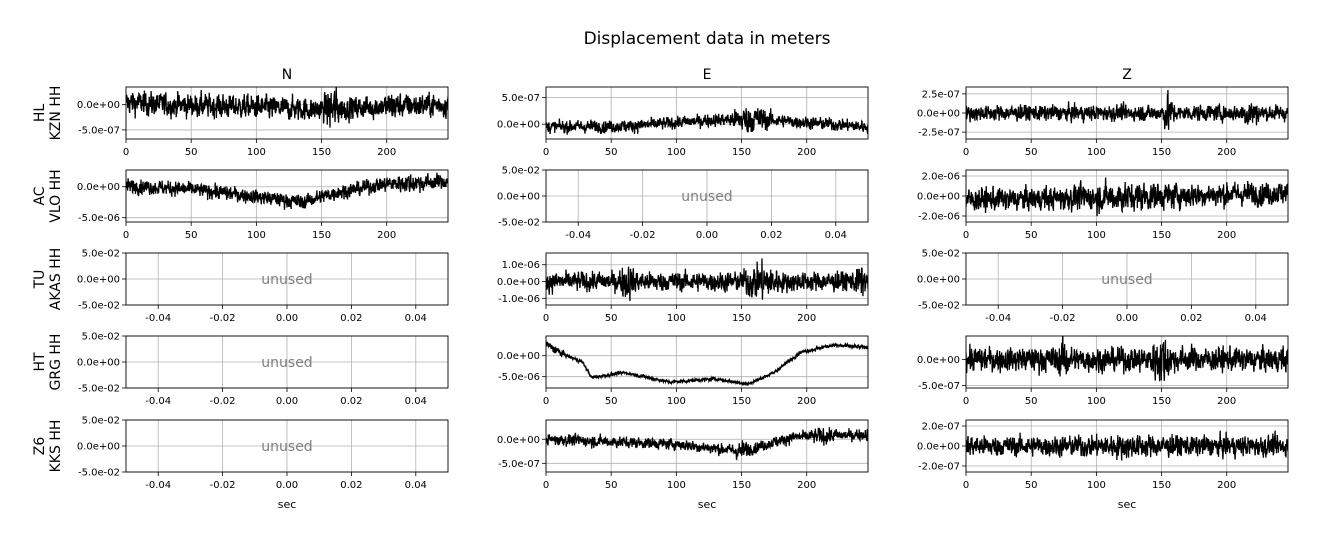 This screenshot has width=1318, height=540. Describe the element at coordinates (99, 218) in the screenshot. I see `y-tick-label: -5.0e-06` at that location.